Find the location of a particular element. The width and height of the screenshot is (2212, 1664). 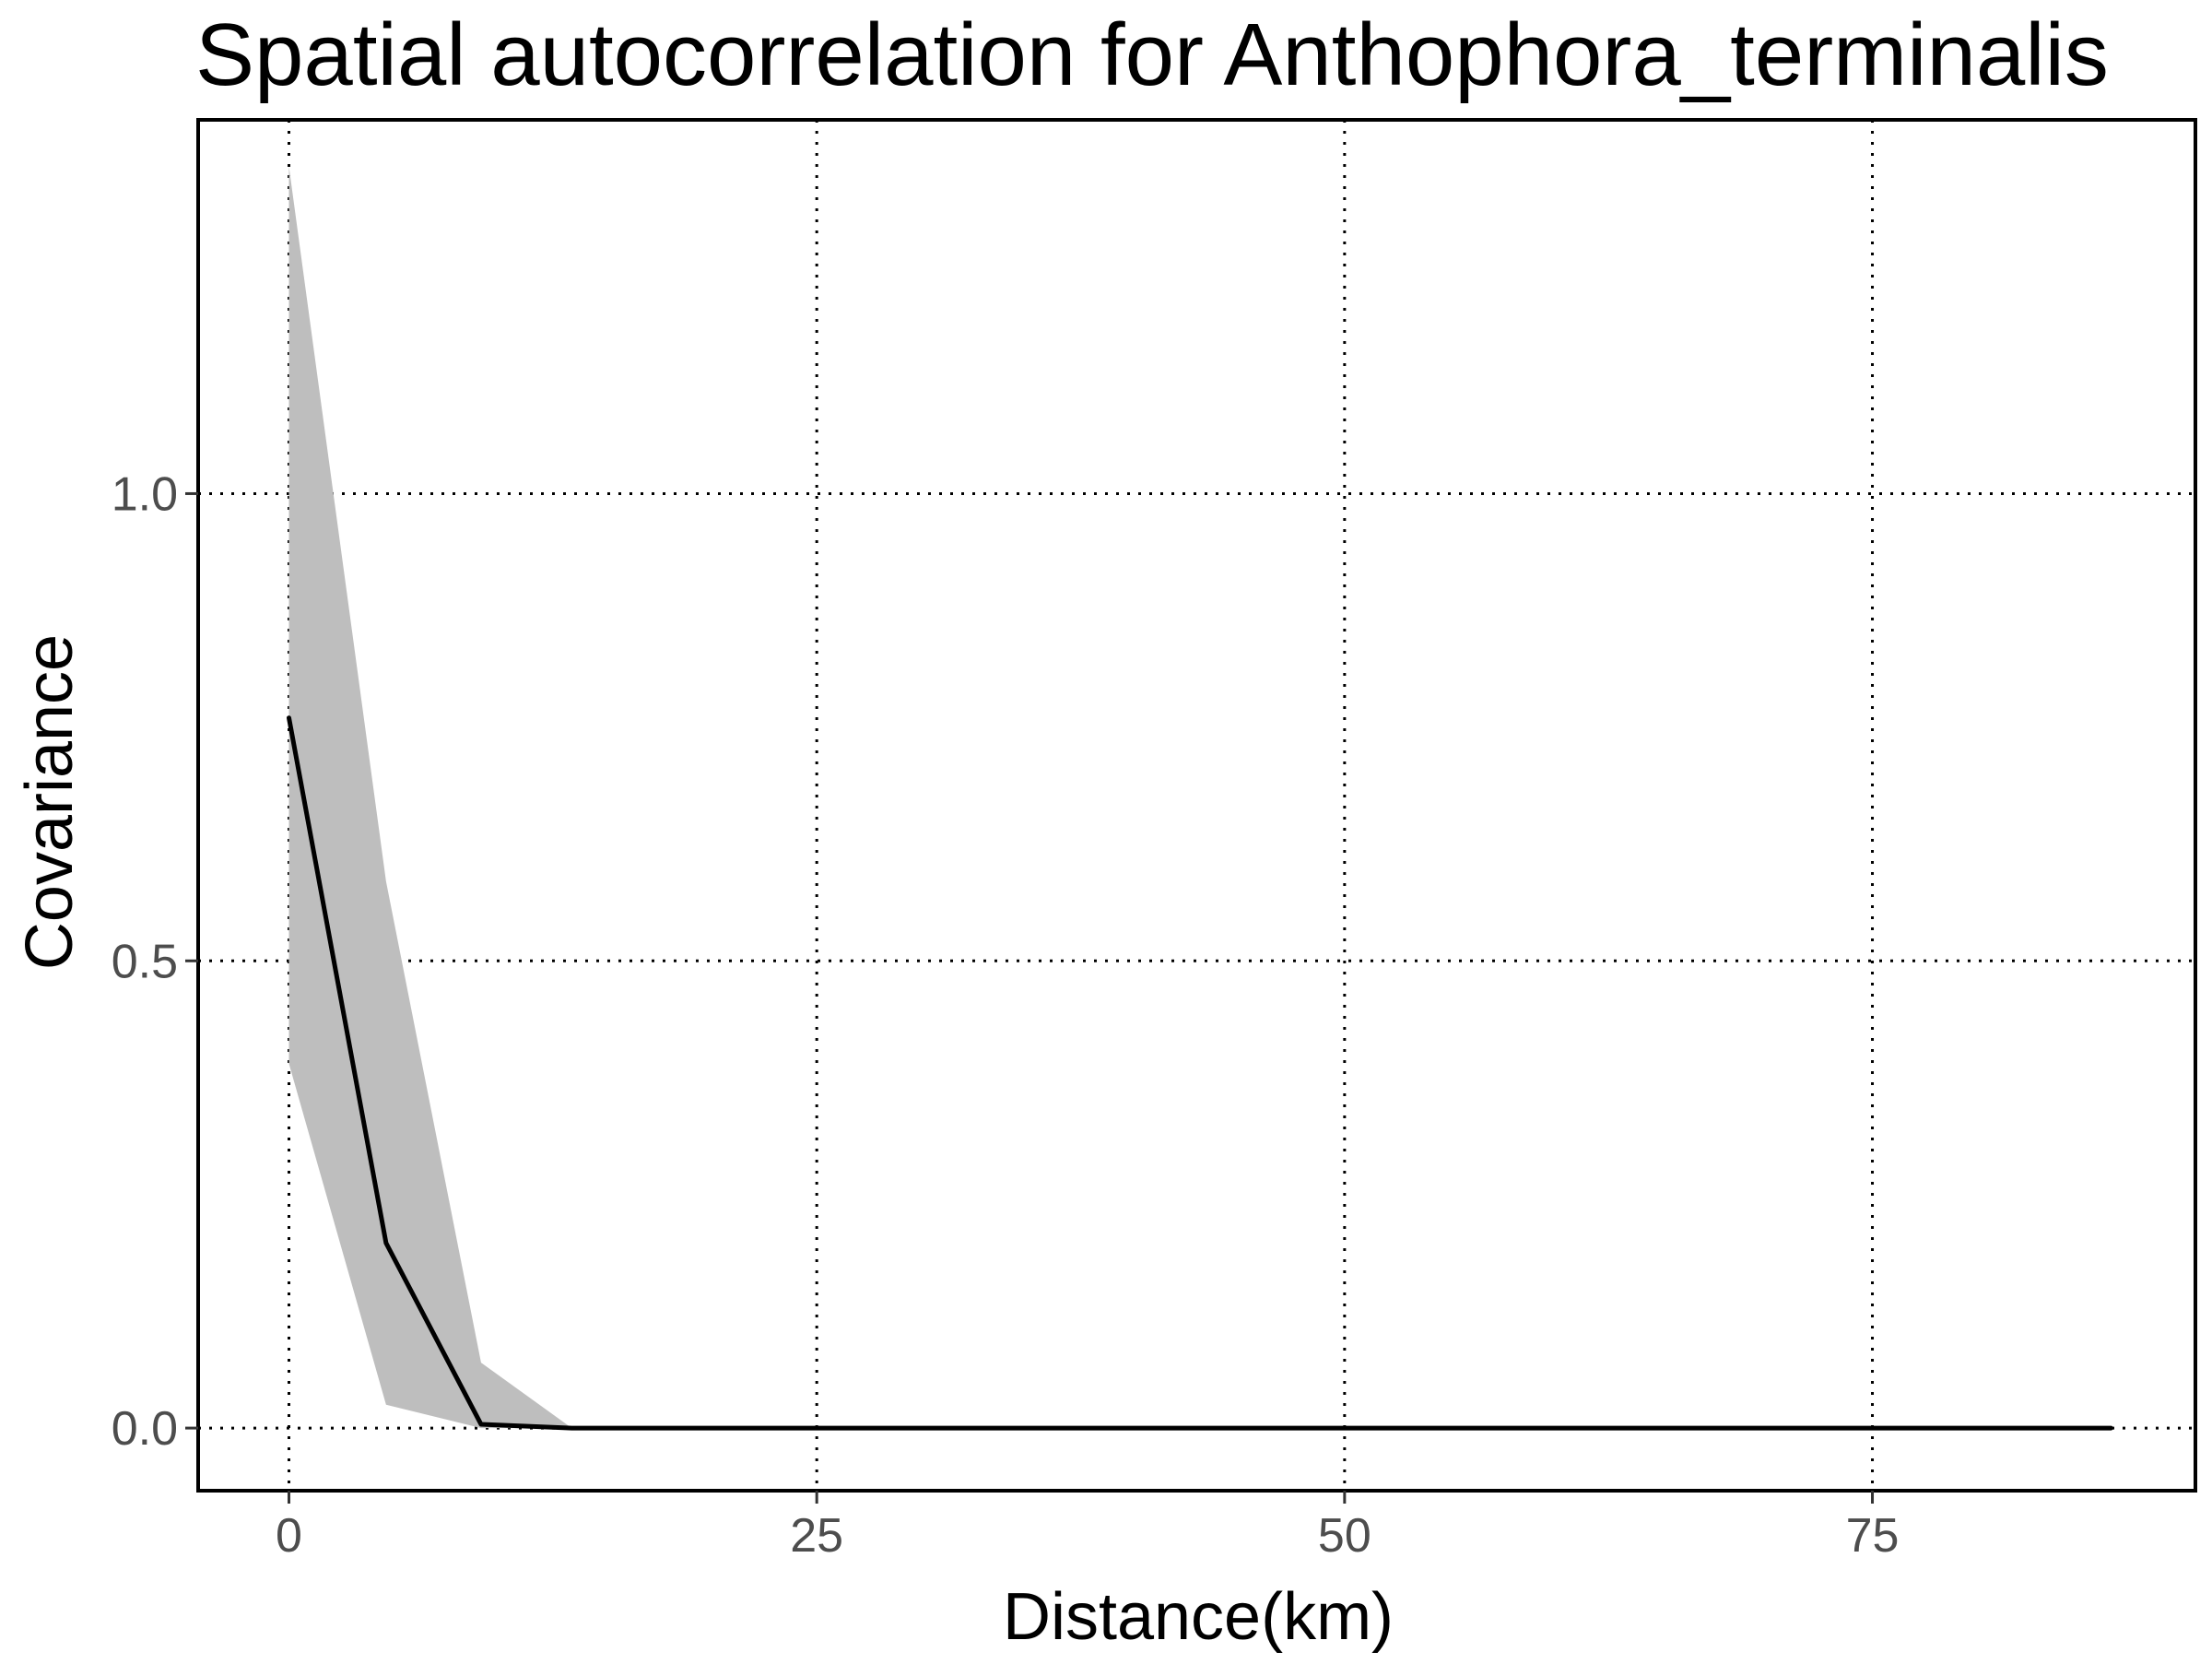

x-tick-label-3: 75 is located at coordinates (1873, 1536).